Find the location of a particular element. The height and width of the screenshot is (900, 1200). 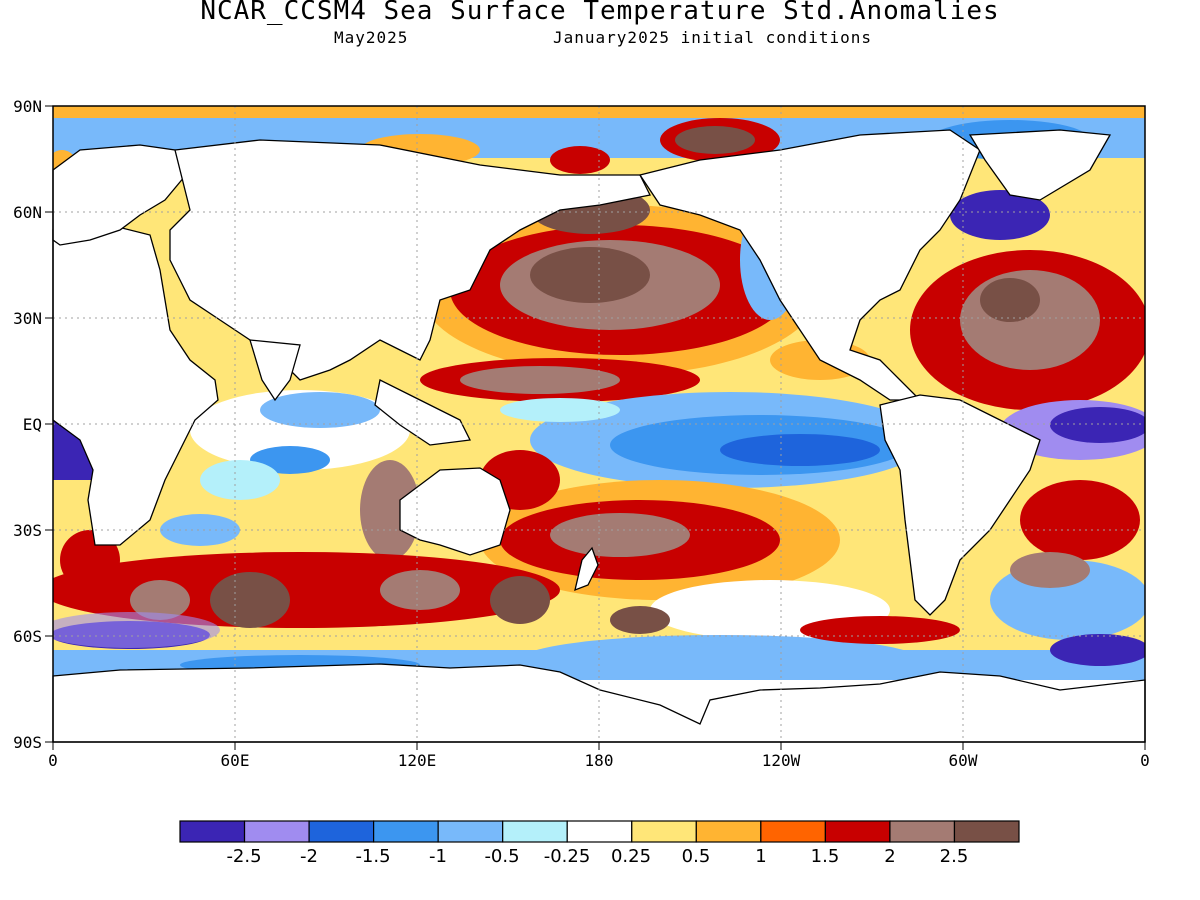

colorbar-label: -0.25 is located at coordinates (567, 856).